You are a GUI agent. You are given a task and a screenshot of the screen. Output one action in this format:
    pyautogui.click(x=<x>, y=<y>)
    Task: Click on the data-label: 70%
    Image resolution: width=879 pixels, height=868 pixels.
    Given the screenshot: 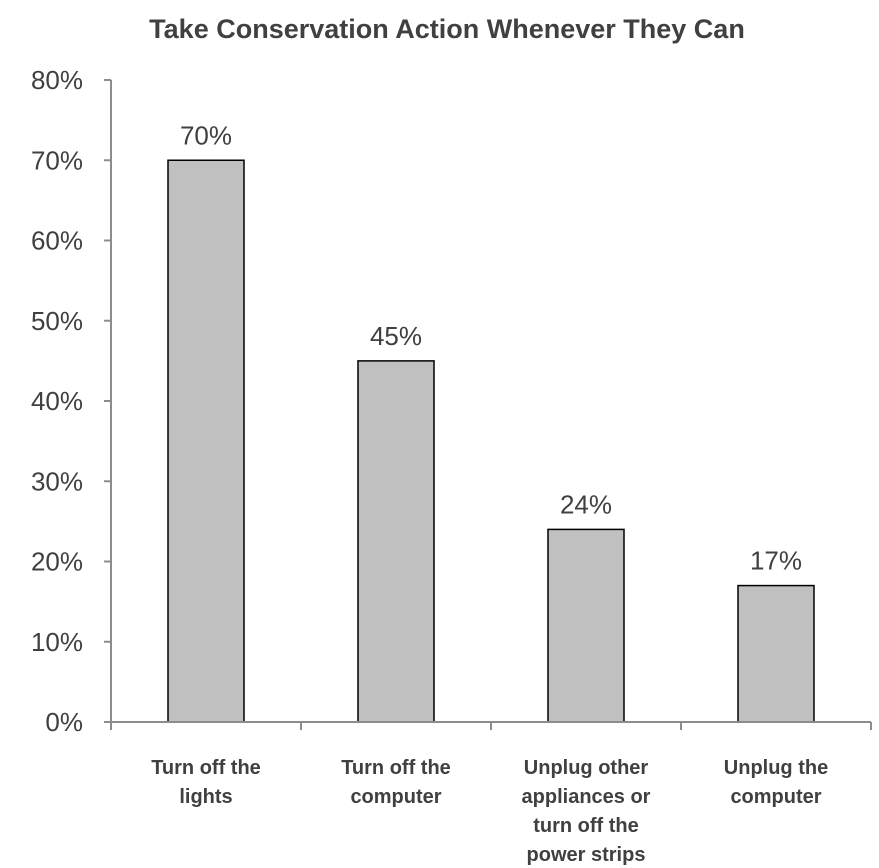 What is the action you would take?
    pyautogui.click(x=206, y=135)
    